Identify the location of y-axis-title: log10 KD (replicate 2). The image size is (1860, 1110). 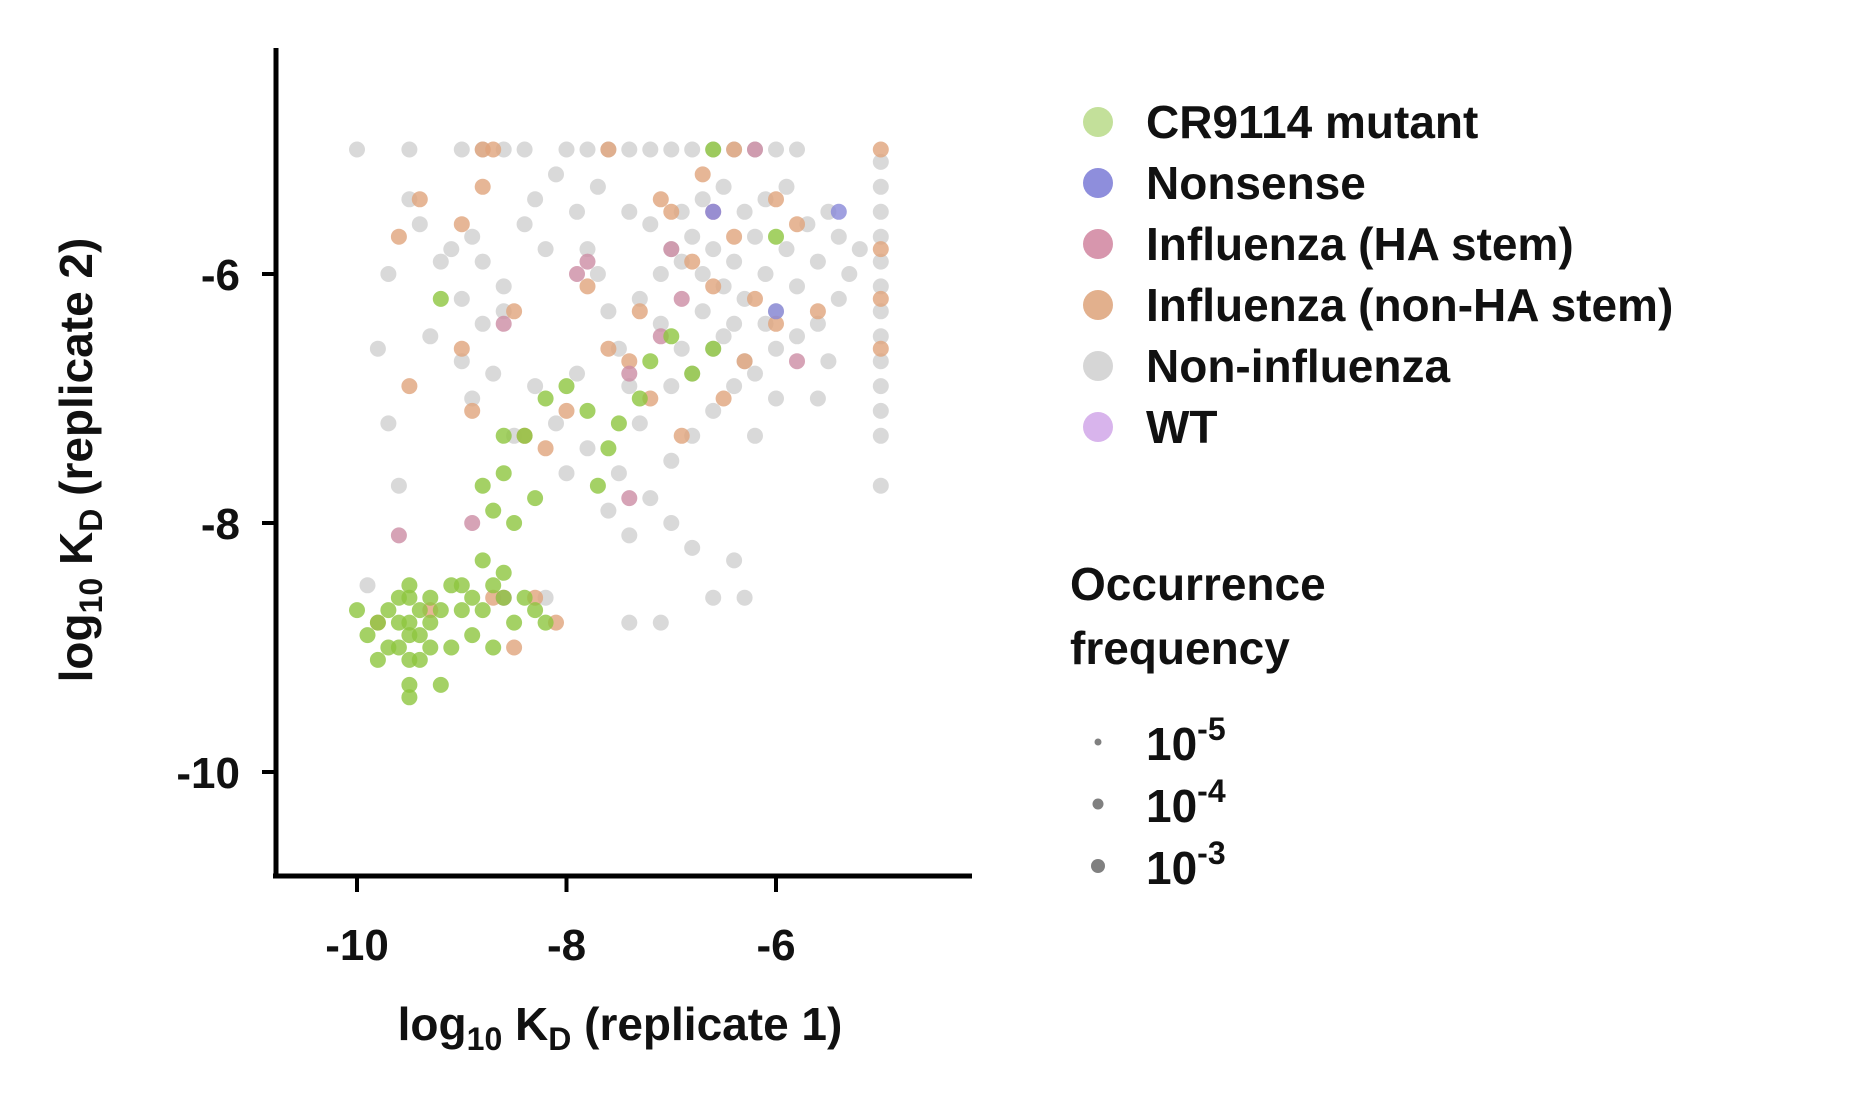
(79, 460).